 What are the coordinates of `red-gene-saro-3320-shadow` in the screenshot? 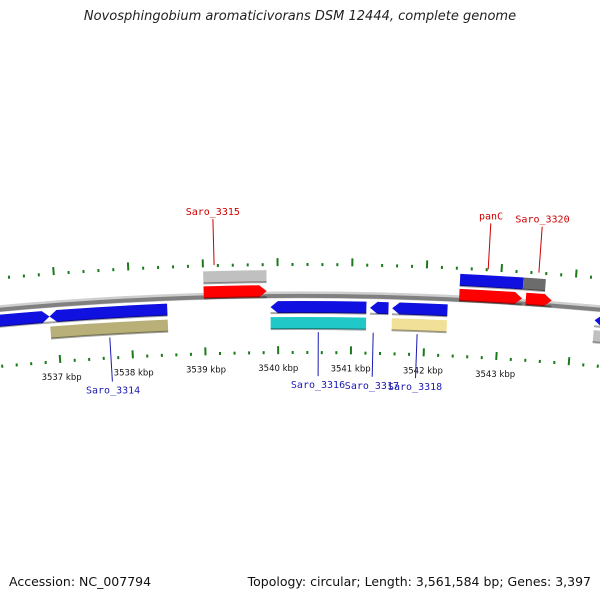 It's located at (538, 305).